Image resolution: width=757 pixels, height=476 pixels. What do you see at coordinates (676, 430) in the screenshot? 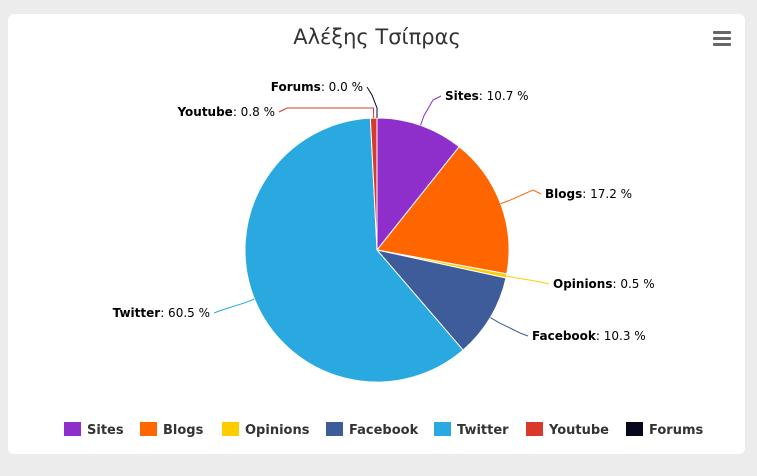
I see `legend-label-forums: Forums` at bounding box center [676, 430].